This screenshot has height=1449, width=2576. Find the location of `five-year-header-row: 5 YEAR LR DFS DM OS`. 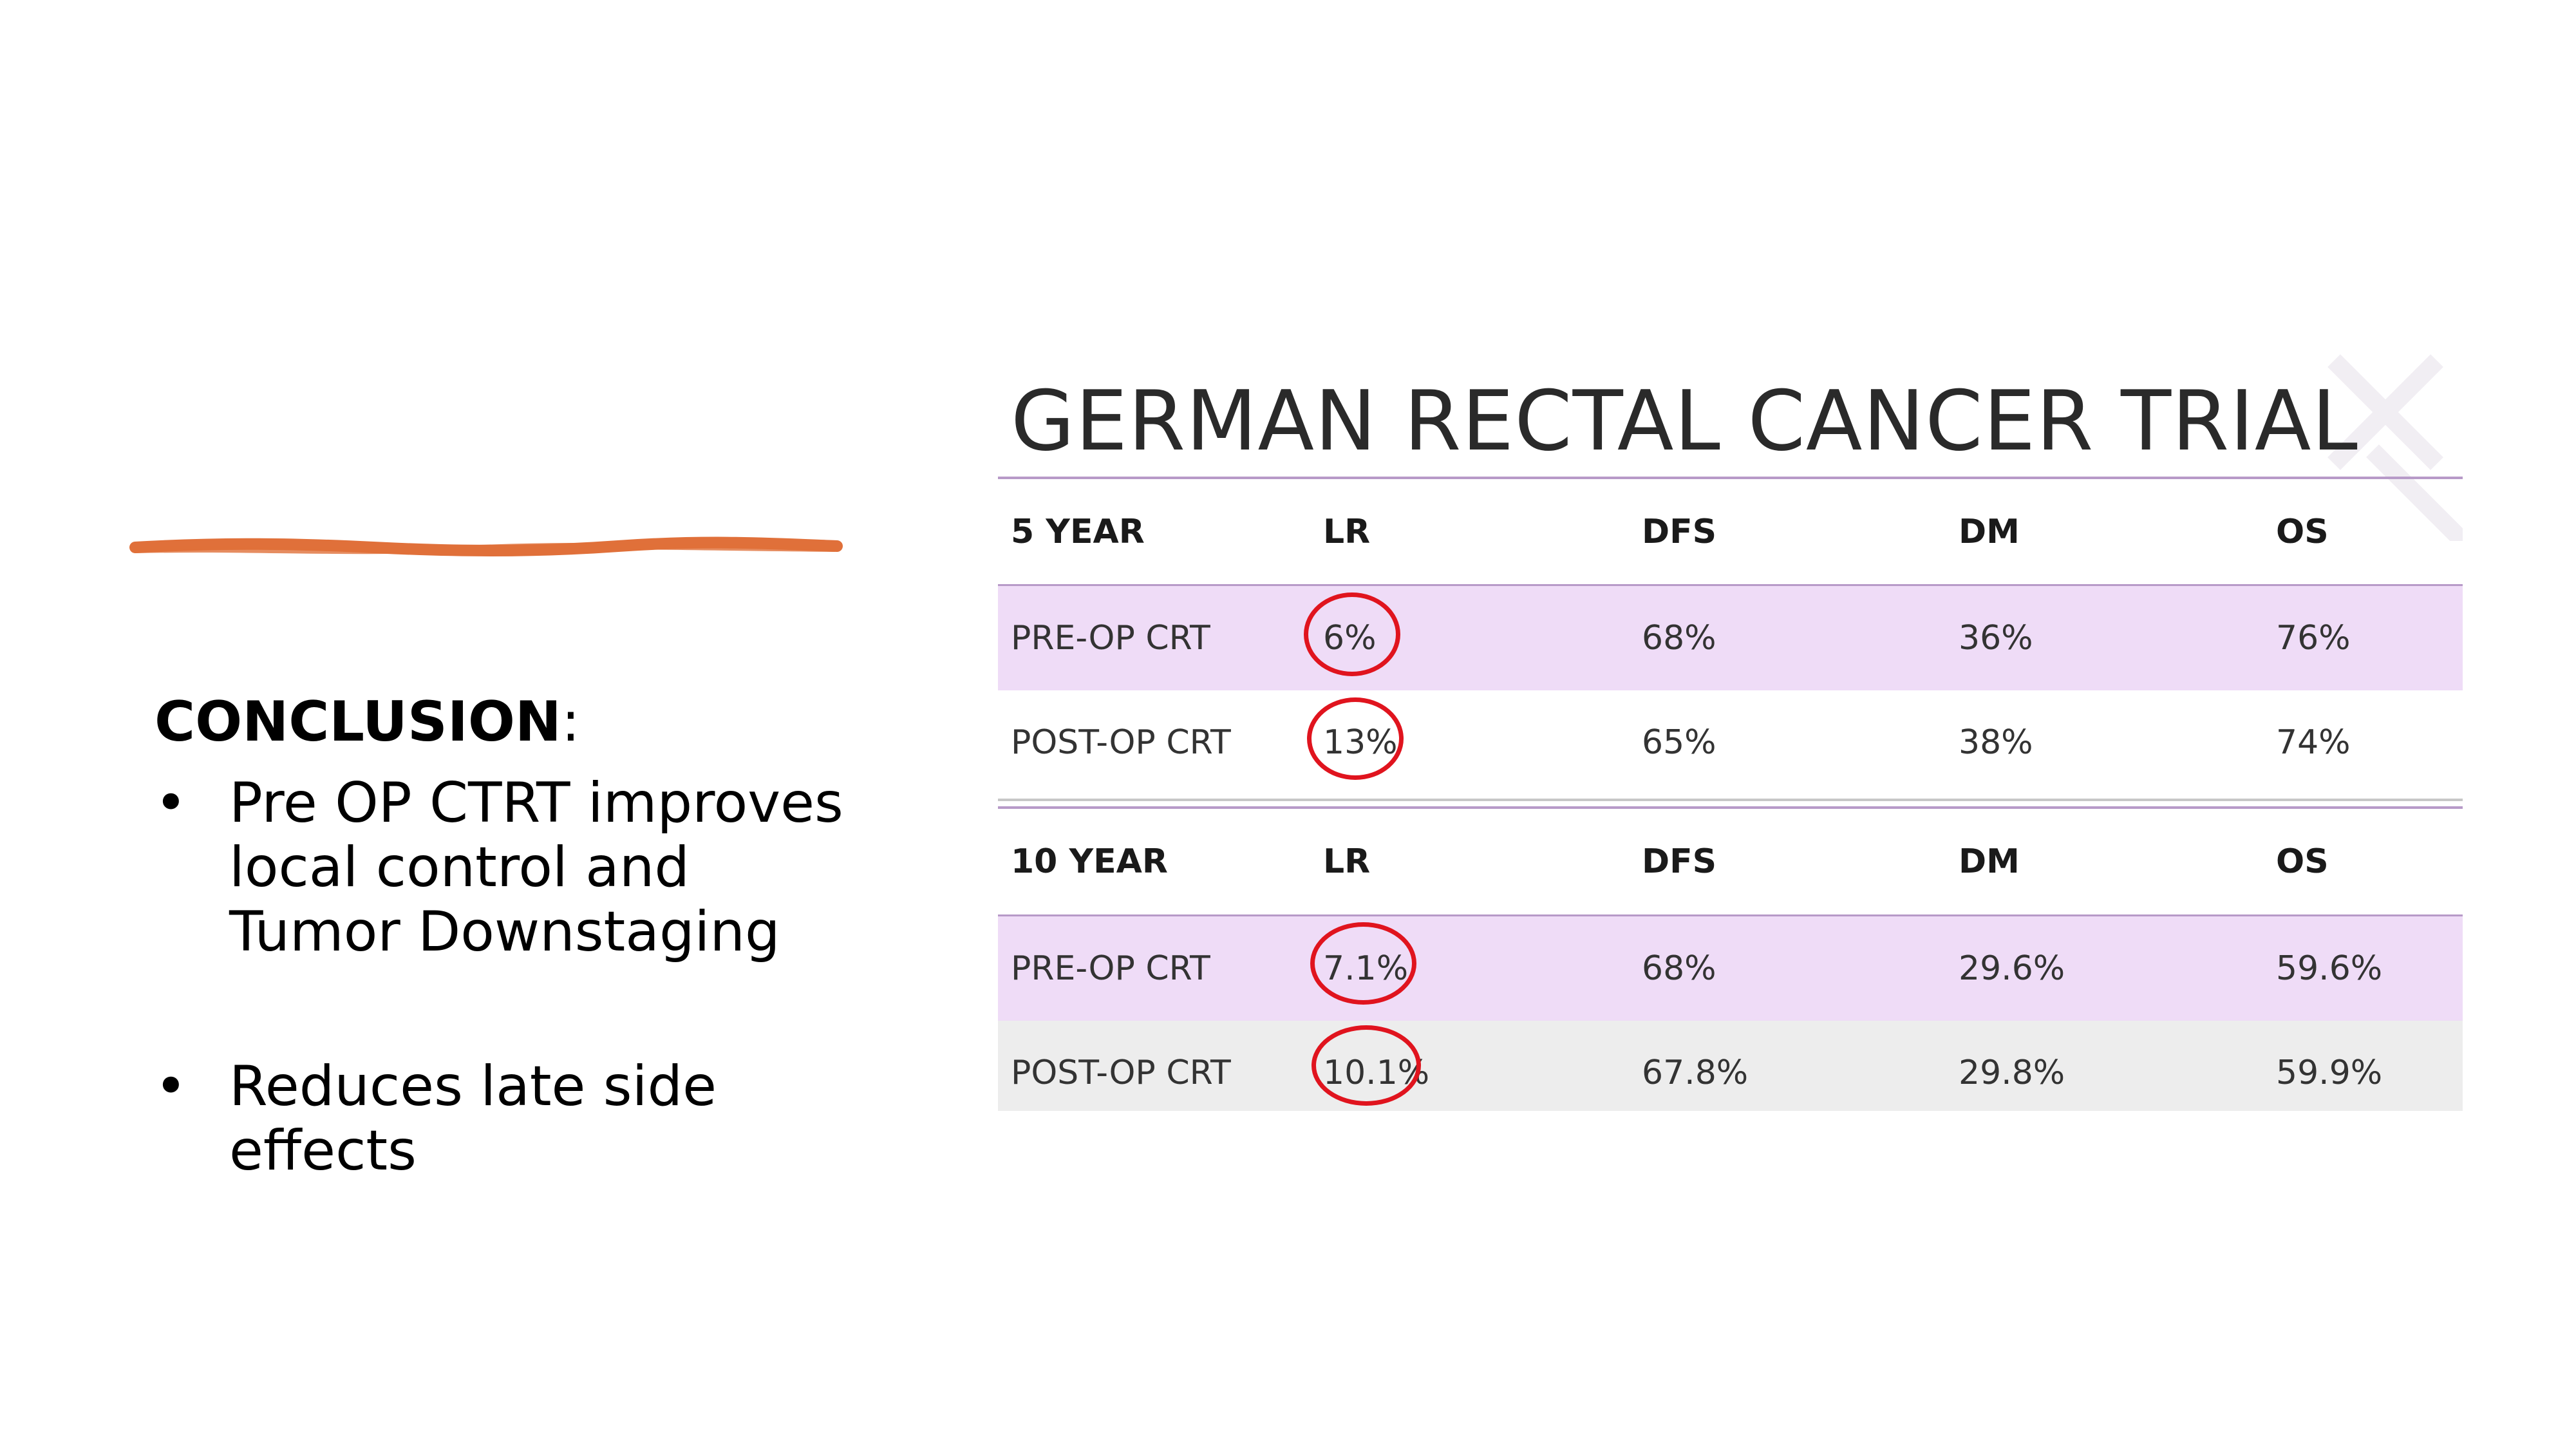

five-year-header-row: 5 YEAR LR DFS DM OS is located at coordinates (1730, 532).